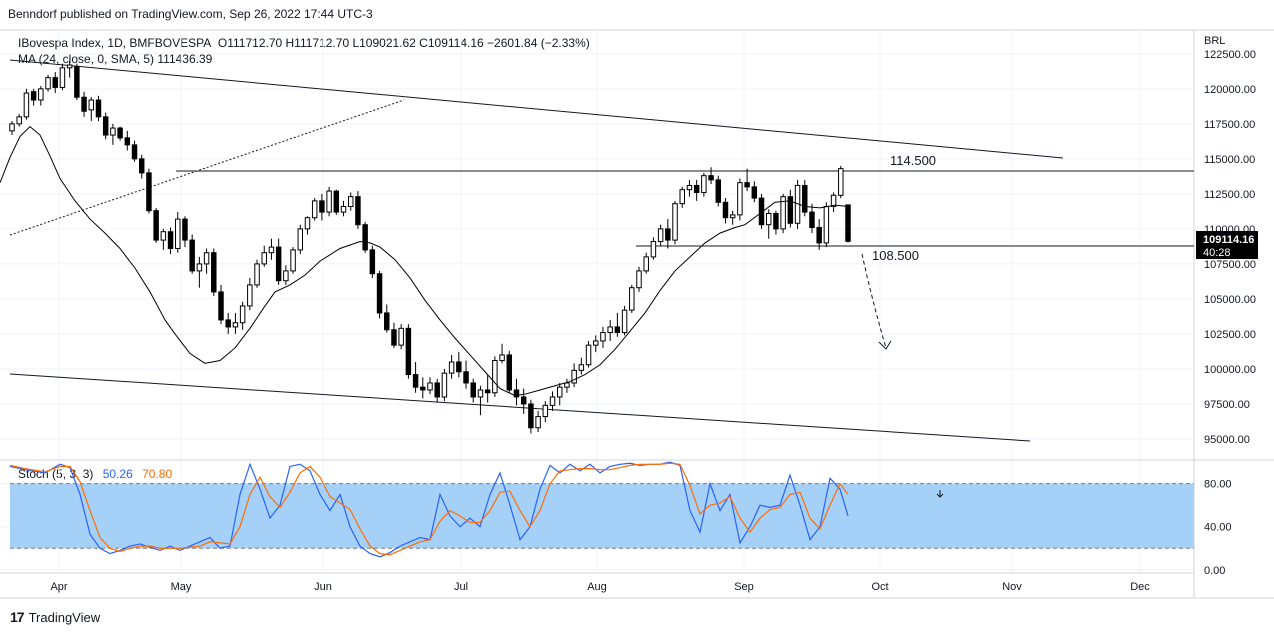  Describe the element at coordinates (600, 587) in the screenshot. I see `time-axis: Apr May Jun Jul Aug Sep Oct Nov Dec` at that location.